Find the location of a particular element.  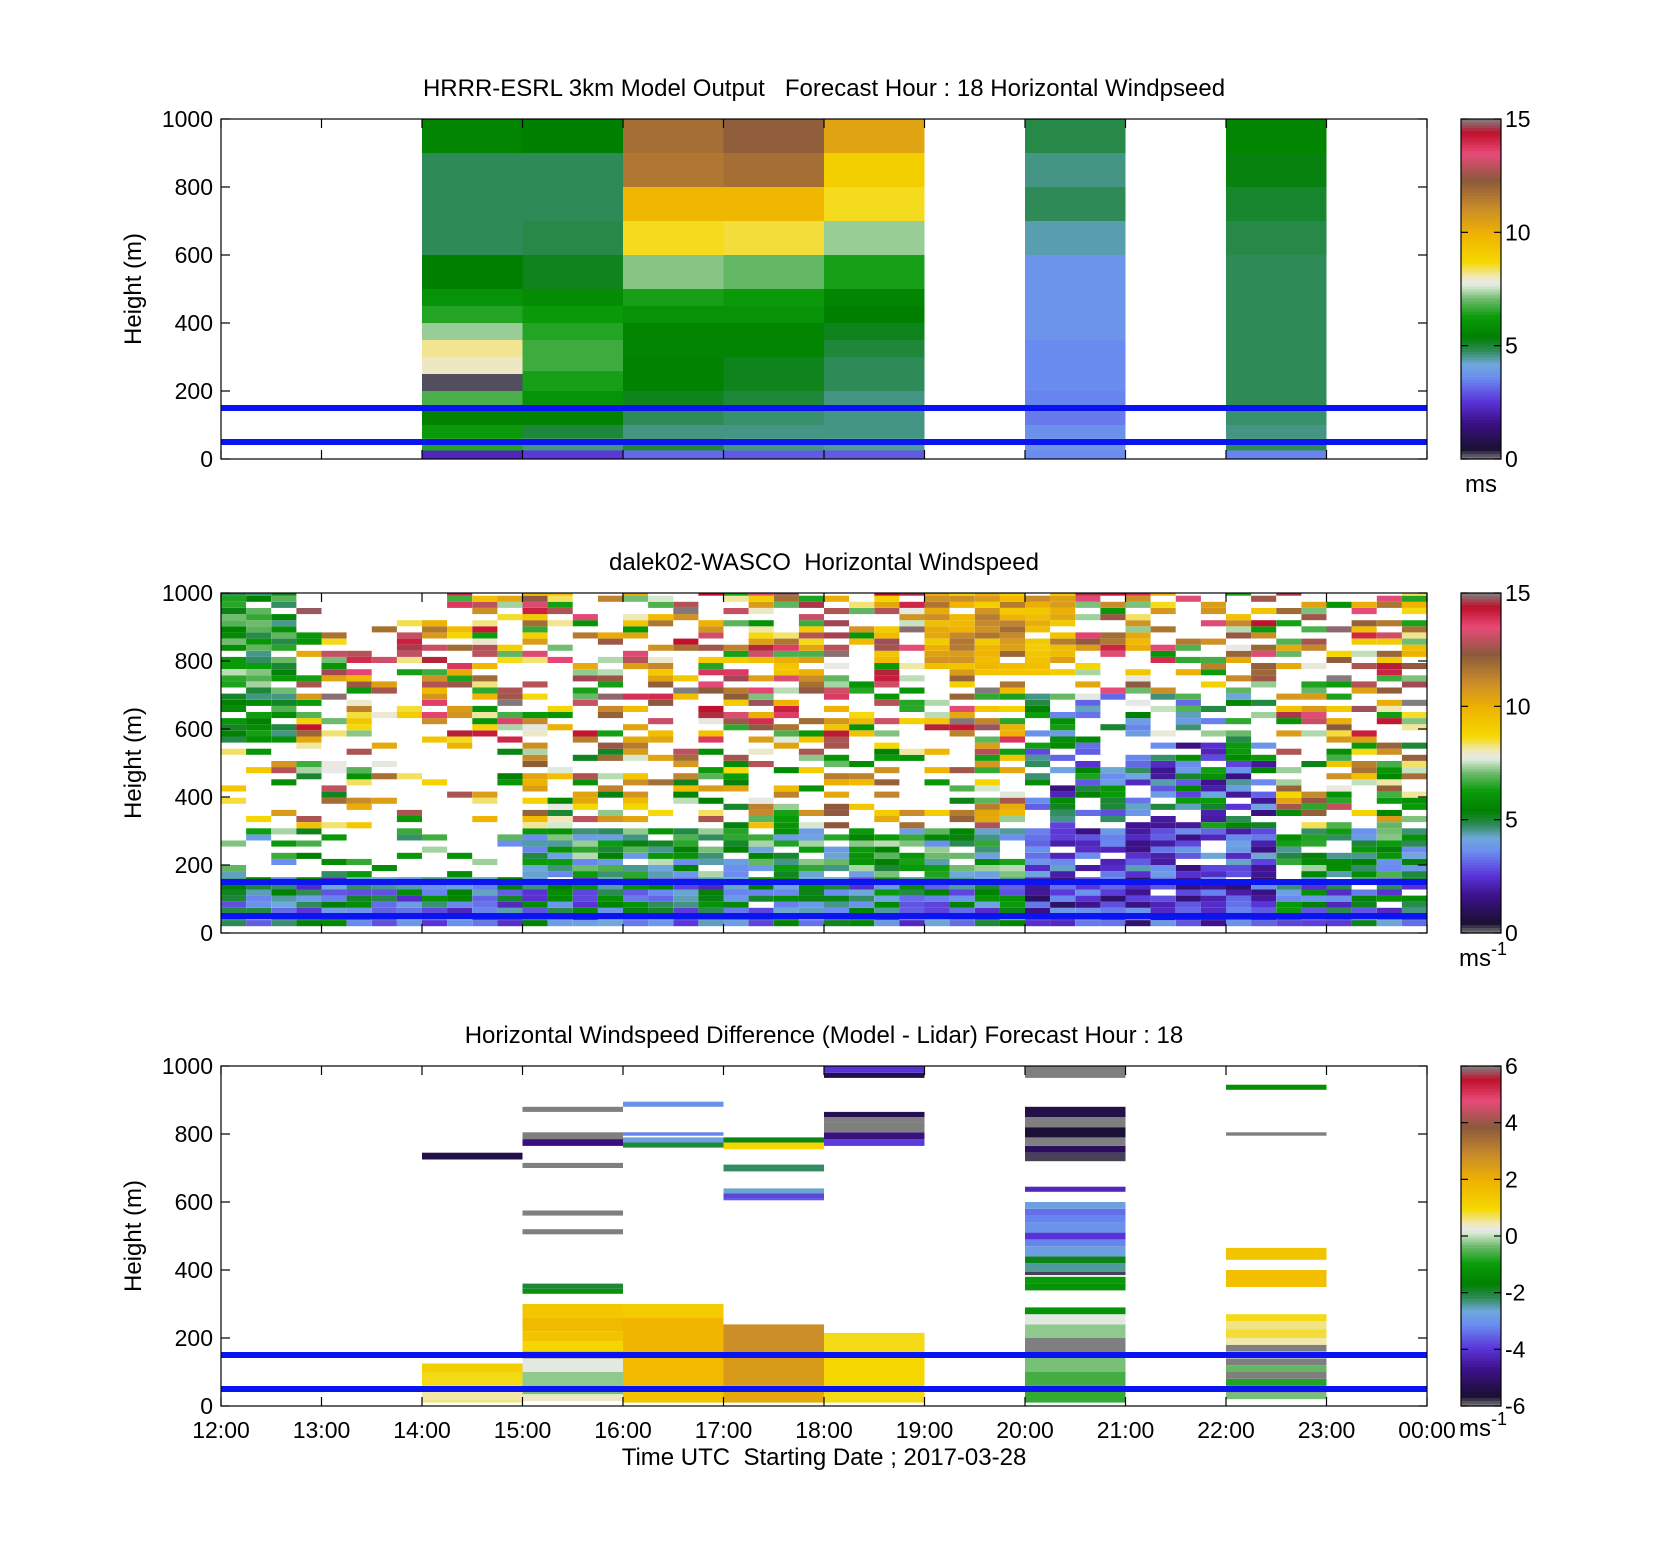

panel-difference-colorbar-unit-exponent: -1 is located at coordinates (1499, 1419).